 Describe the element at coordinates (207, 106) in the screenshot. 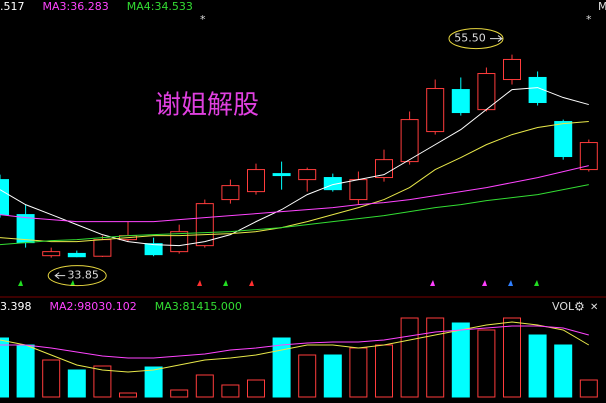

I see `watermark: 谢姐解股` at that location.